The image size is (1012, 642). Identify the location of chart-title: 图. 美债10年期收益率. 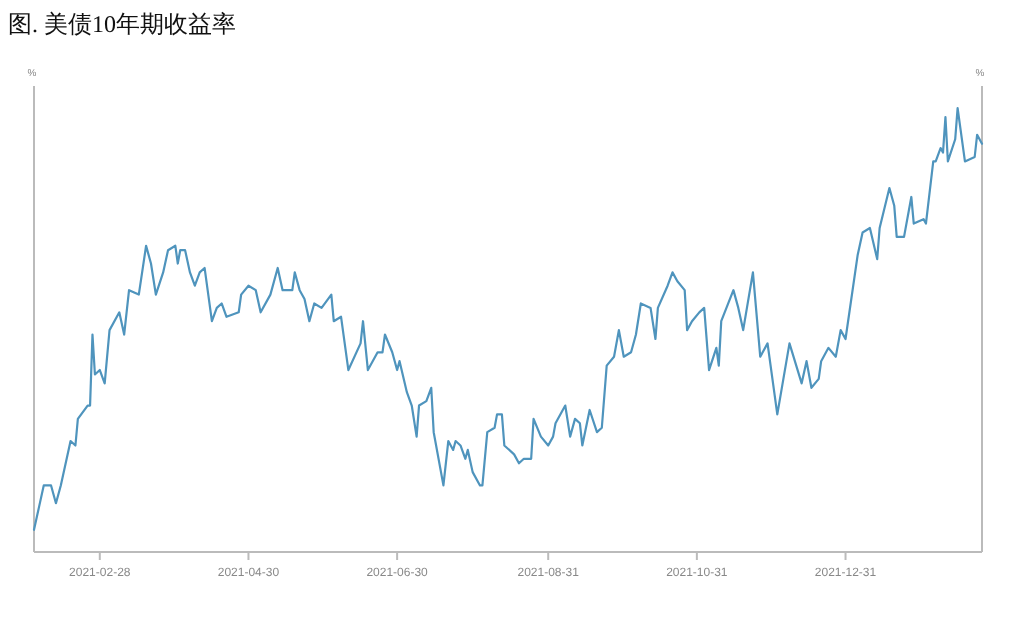
(122, 24).